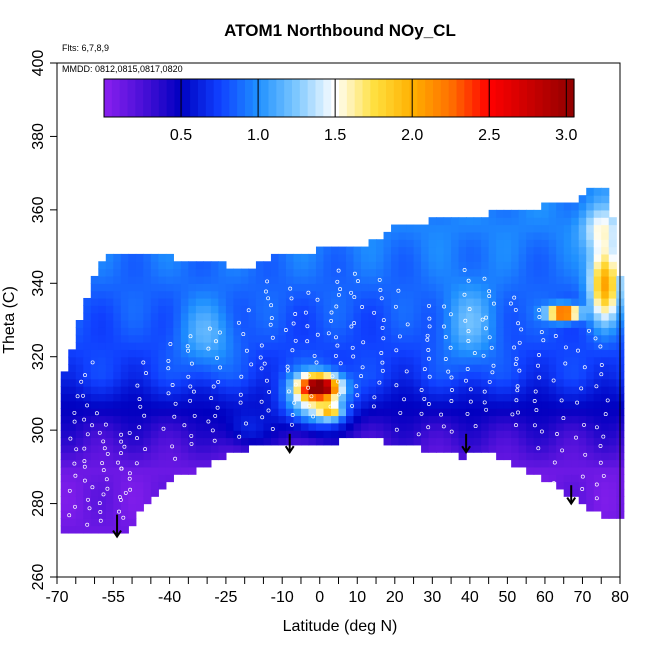 This screenshot has height=655, width=650. Describe the element at coordinates (583, 597) in the screenshot. I see `x-tick-label: 70` at that location.